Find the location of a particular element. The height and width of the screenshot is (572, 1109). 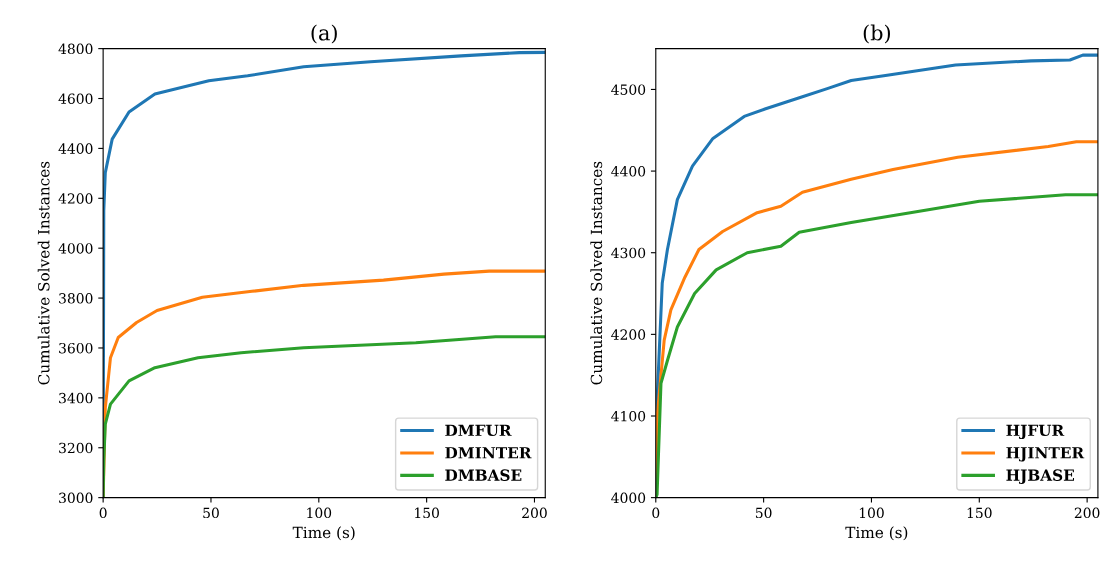

legend-label: HJINTER is located at coordinates (1045, 454).